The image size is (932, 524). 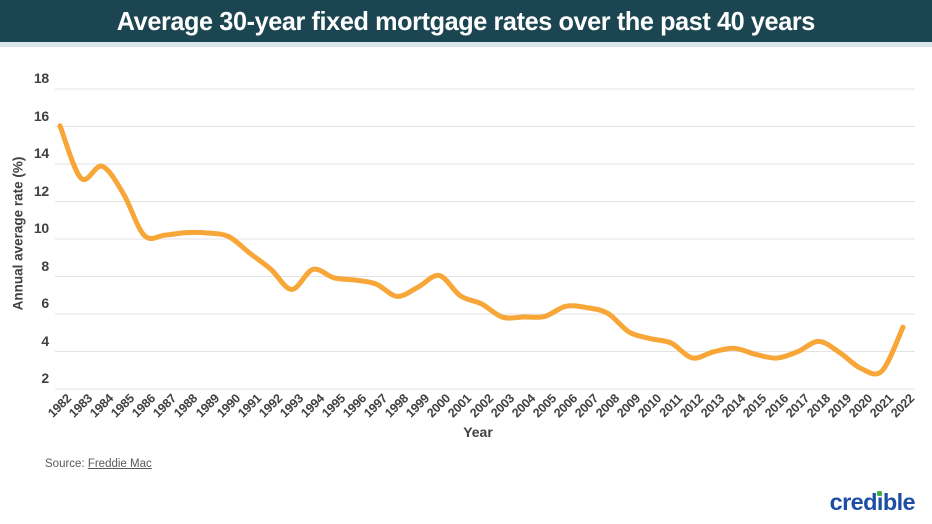 I want to click on y-tick-label: 6, so click(x=45, y=303).